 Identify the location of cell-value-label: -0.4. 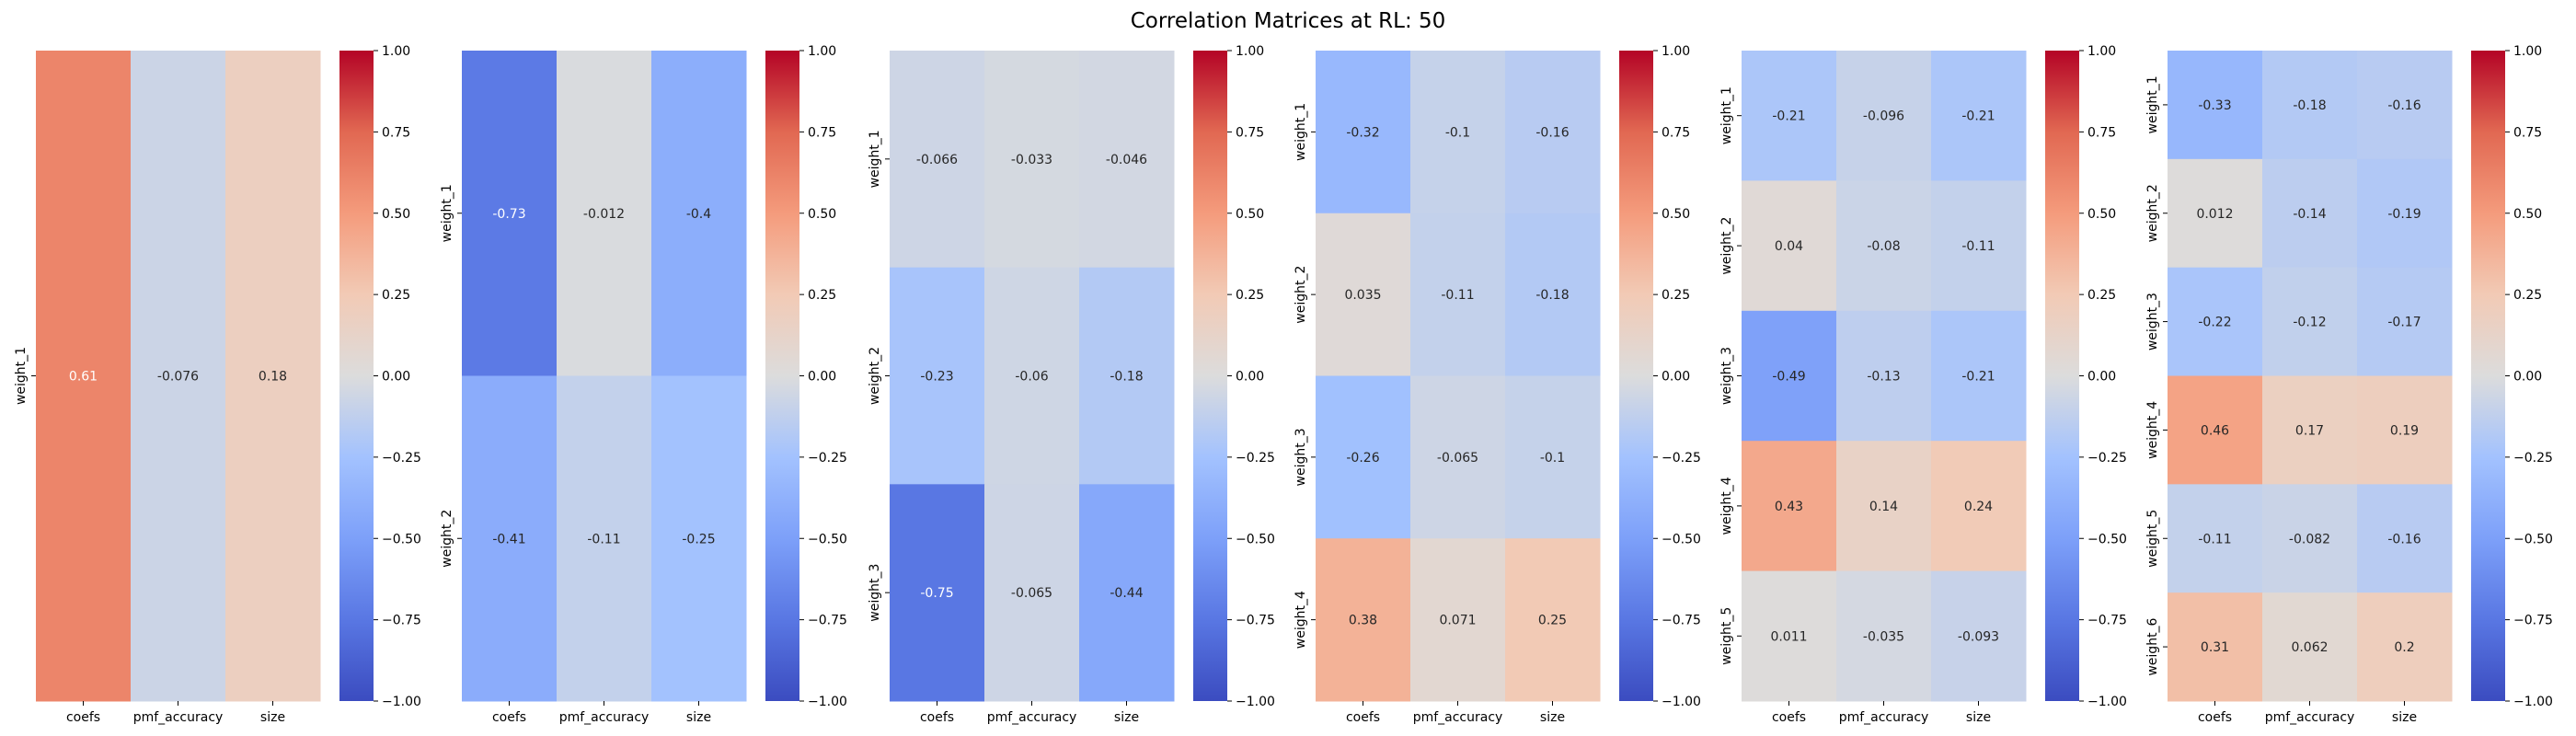
(698, 214).